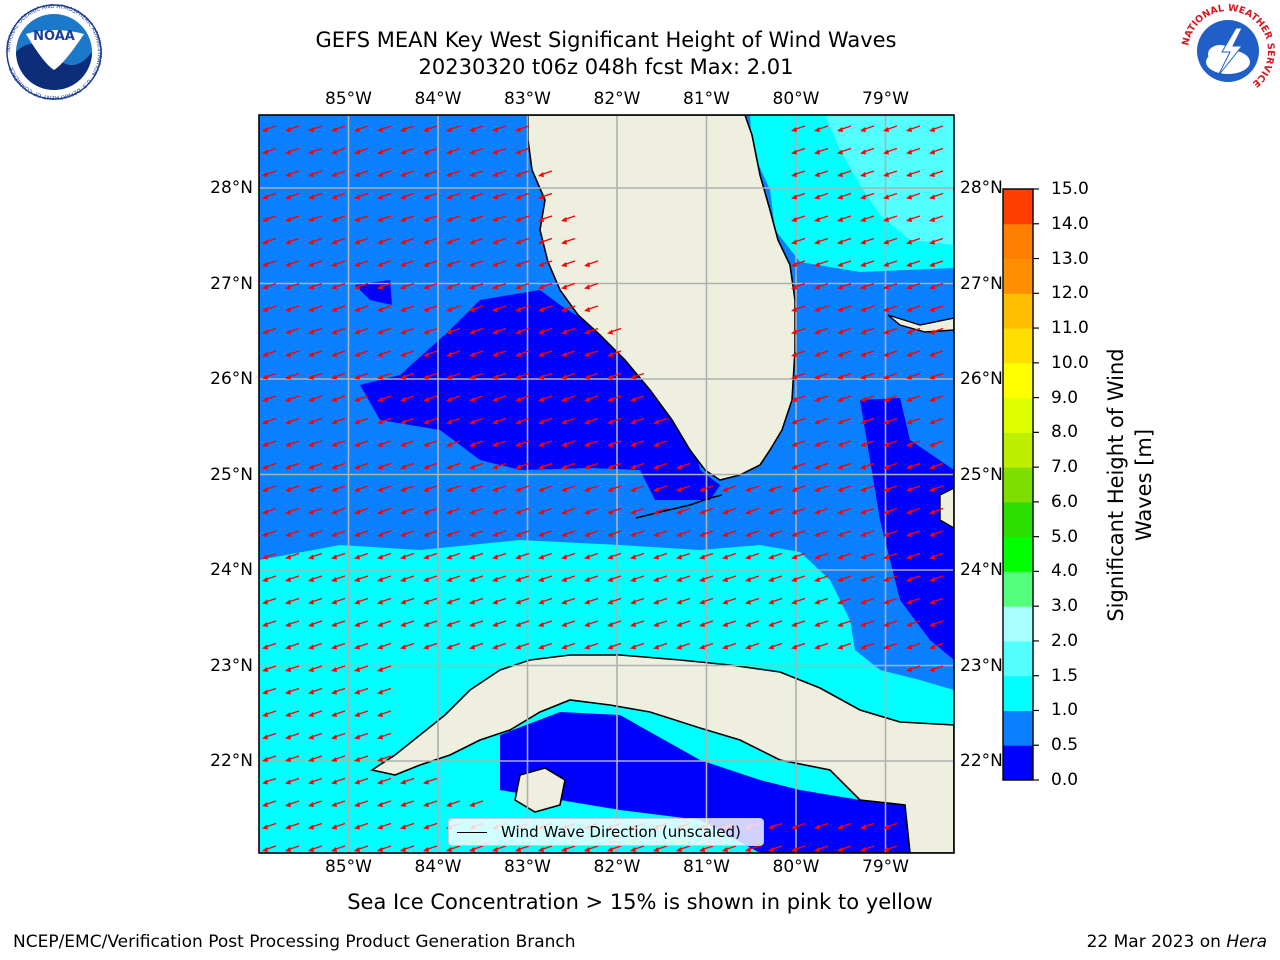  Describe the element at coordinates (889, 180) in the screenshot. I see `wave-field-1.5-2.0` at that location.